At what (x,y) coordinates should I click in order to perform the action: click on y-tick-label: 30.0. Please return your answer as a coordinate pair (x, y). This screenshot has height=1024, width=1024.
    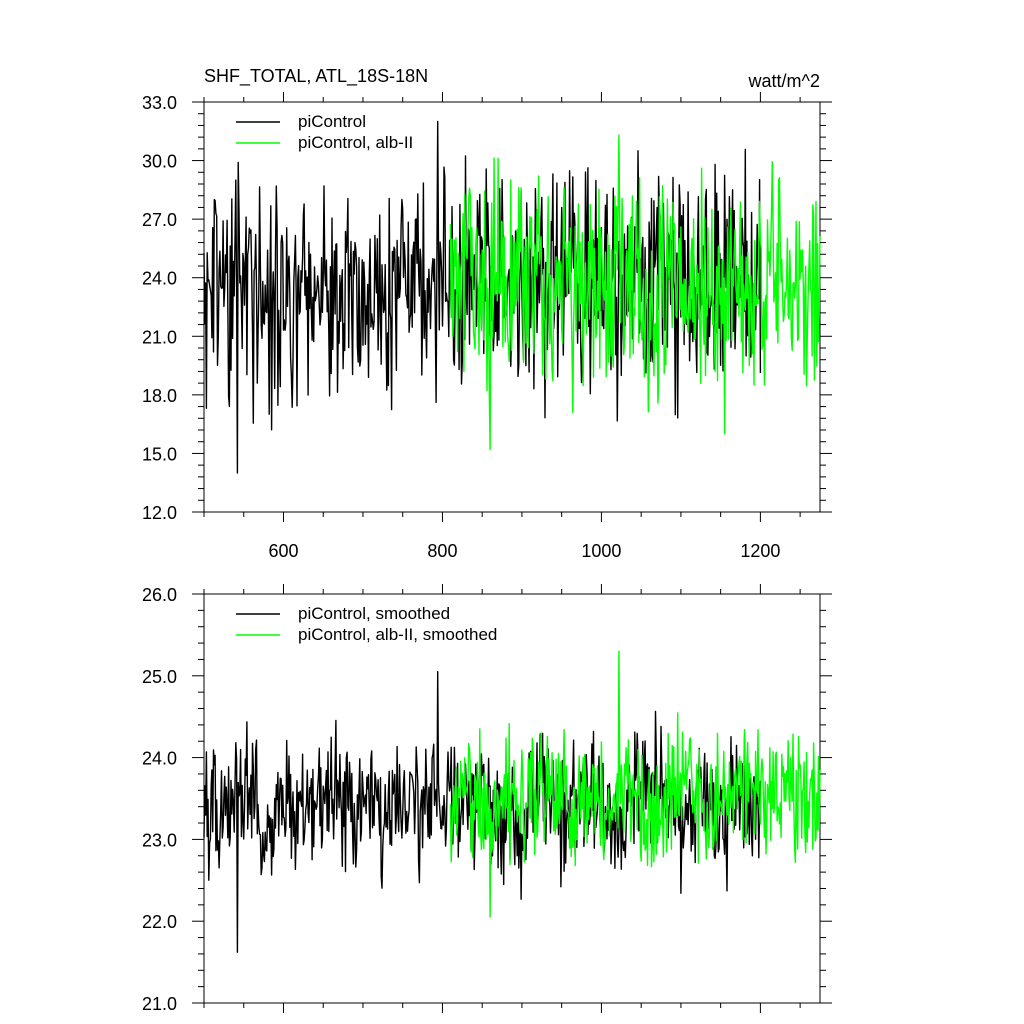
    Looking at the image, I should click on (159, 162).